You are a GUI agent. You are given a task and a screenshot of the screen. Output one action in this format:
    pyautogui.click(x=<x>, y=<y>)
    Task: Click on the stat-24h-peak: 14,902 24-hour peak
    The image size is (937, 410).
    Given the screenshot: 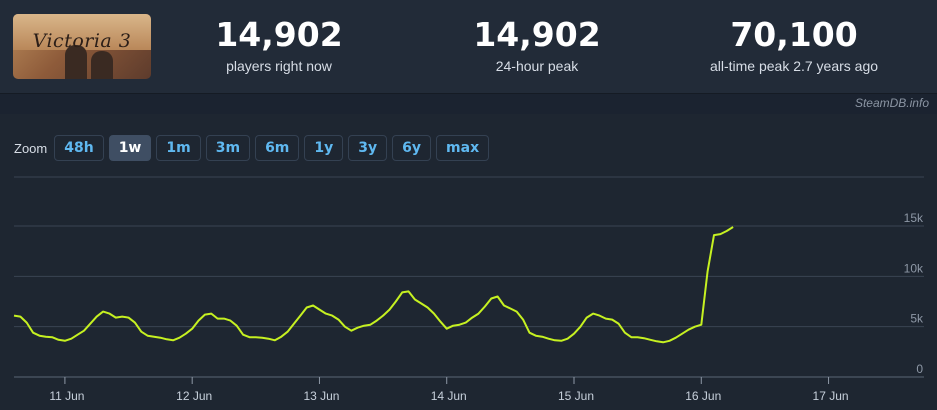 What is the action you would take?
    pyautogui.click(x=537, y=45)
    